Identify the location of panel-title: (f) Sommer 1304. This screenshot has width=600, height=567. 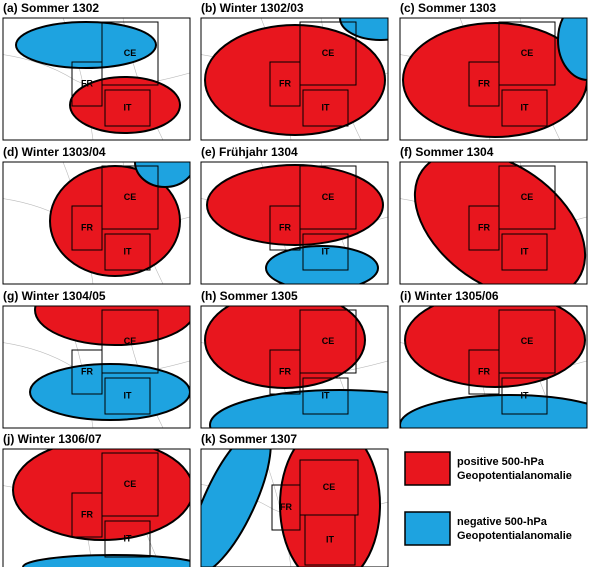
(447, 152).